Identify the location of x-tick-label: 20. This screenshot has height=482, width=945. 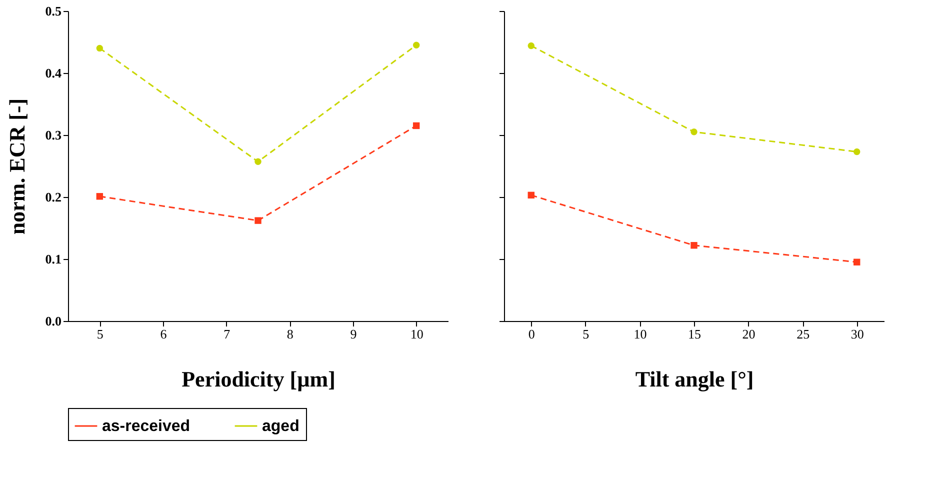
(749, 334).